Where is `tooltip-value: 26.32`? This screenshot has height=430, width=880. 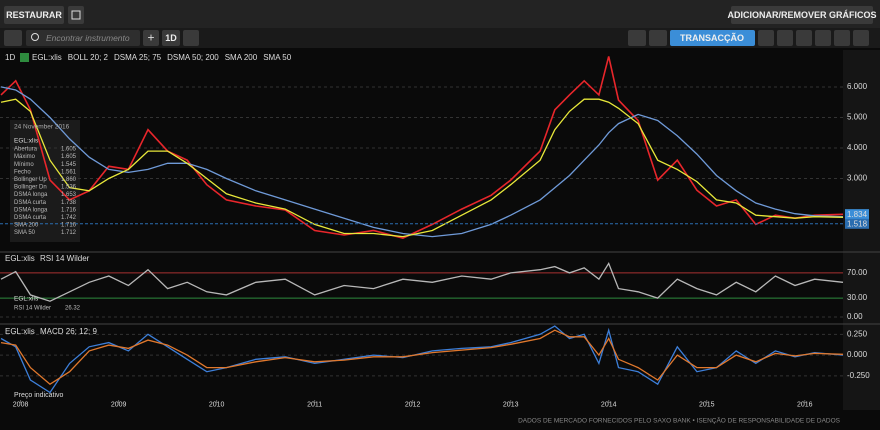
tooltip-value: 26.32 is located at coordinates (73, 309).